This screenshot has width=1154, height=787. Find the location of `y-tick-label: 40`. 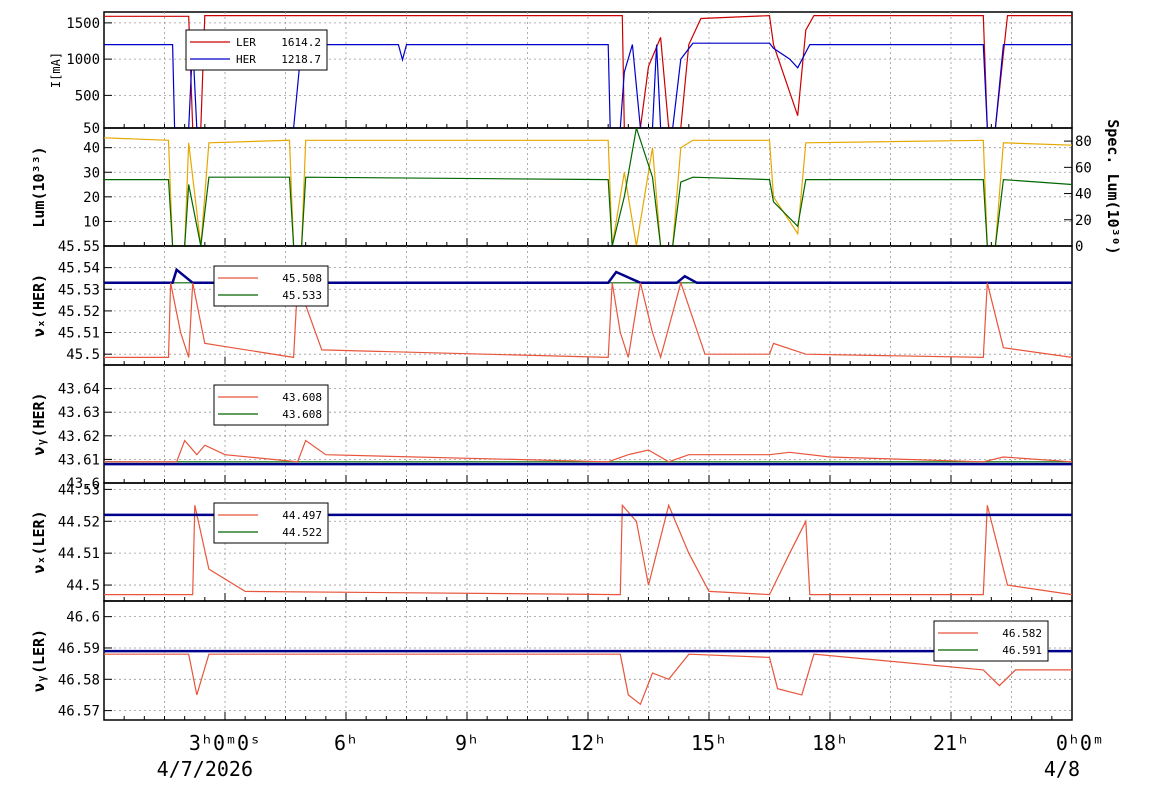

y-tick-label: 40 is located at coordinates (91, 149).